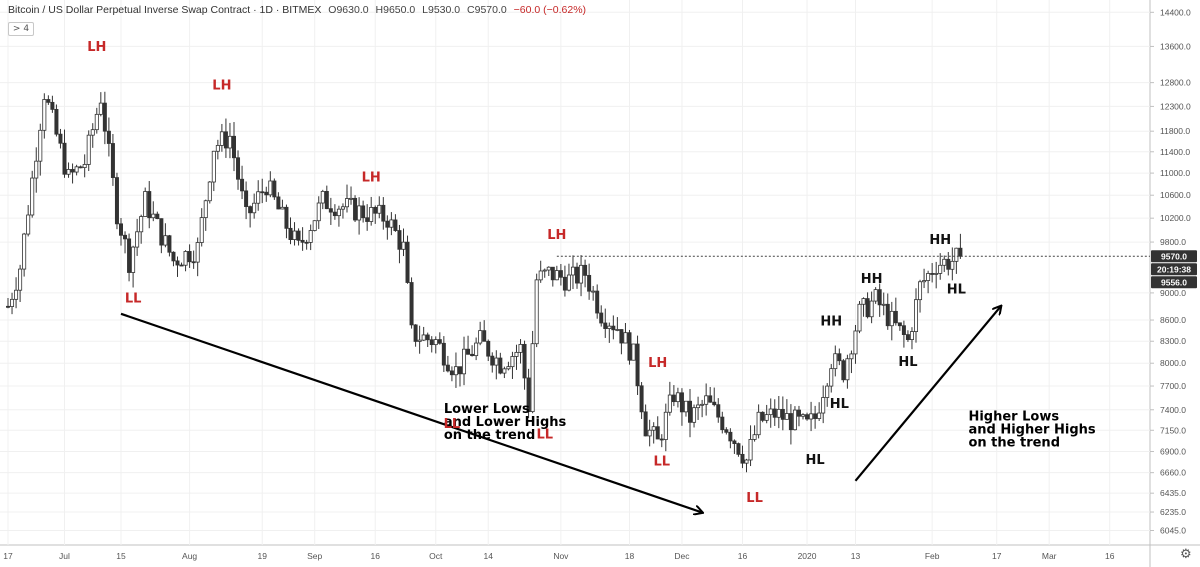 The height and width of the screenshot is (567, 1200). I want to click on price-tick-label: 11000.0, so click(1175, 173).